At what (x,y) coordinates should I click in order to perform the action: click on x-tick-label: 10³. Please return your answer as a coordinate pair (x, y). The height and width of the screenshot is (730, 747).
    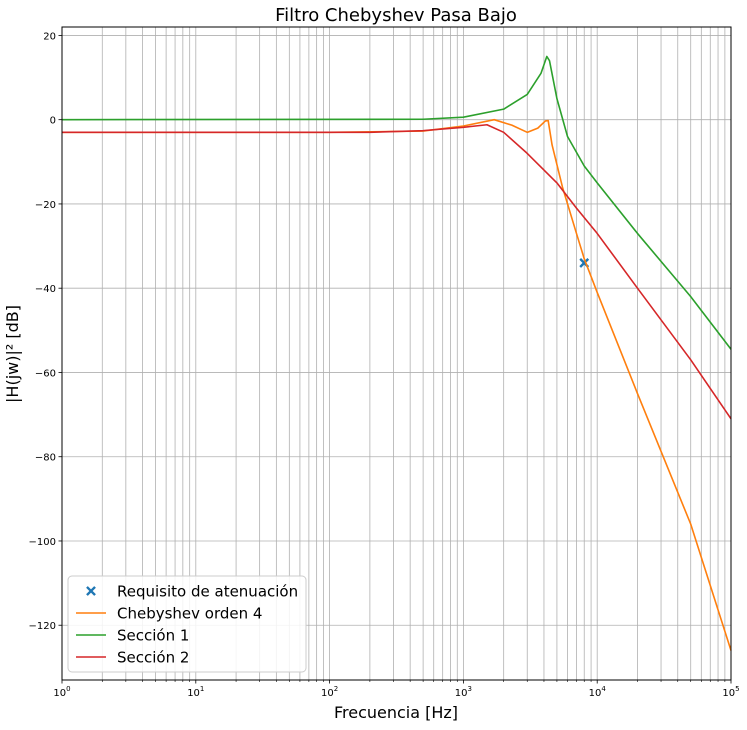
    Looking at the image, I should click on (463, 692).